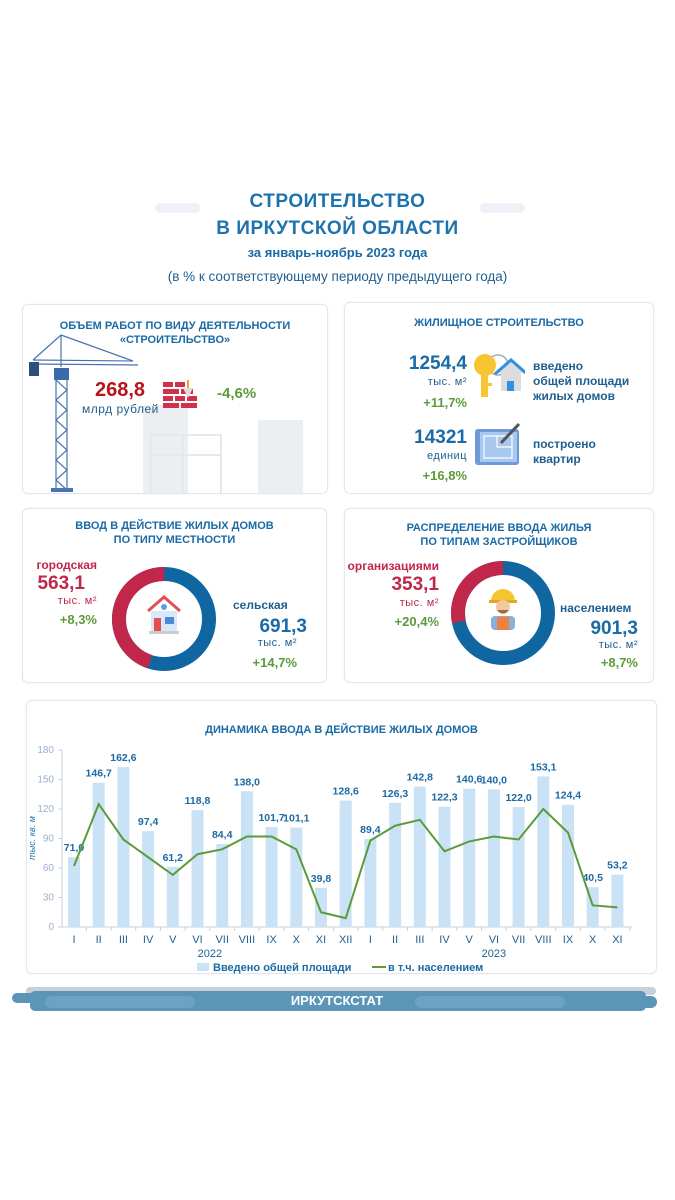  I want to click on x-tick-label: III, so click(123, 940).